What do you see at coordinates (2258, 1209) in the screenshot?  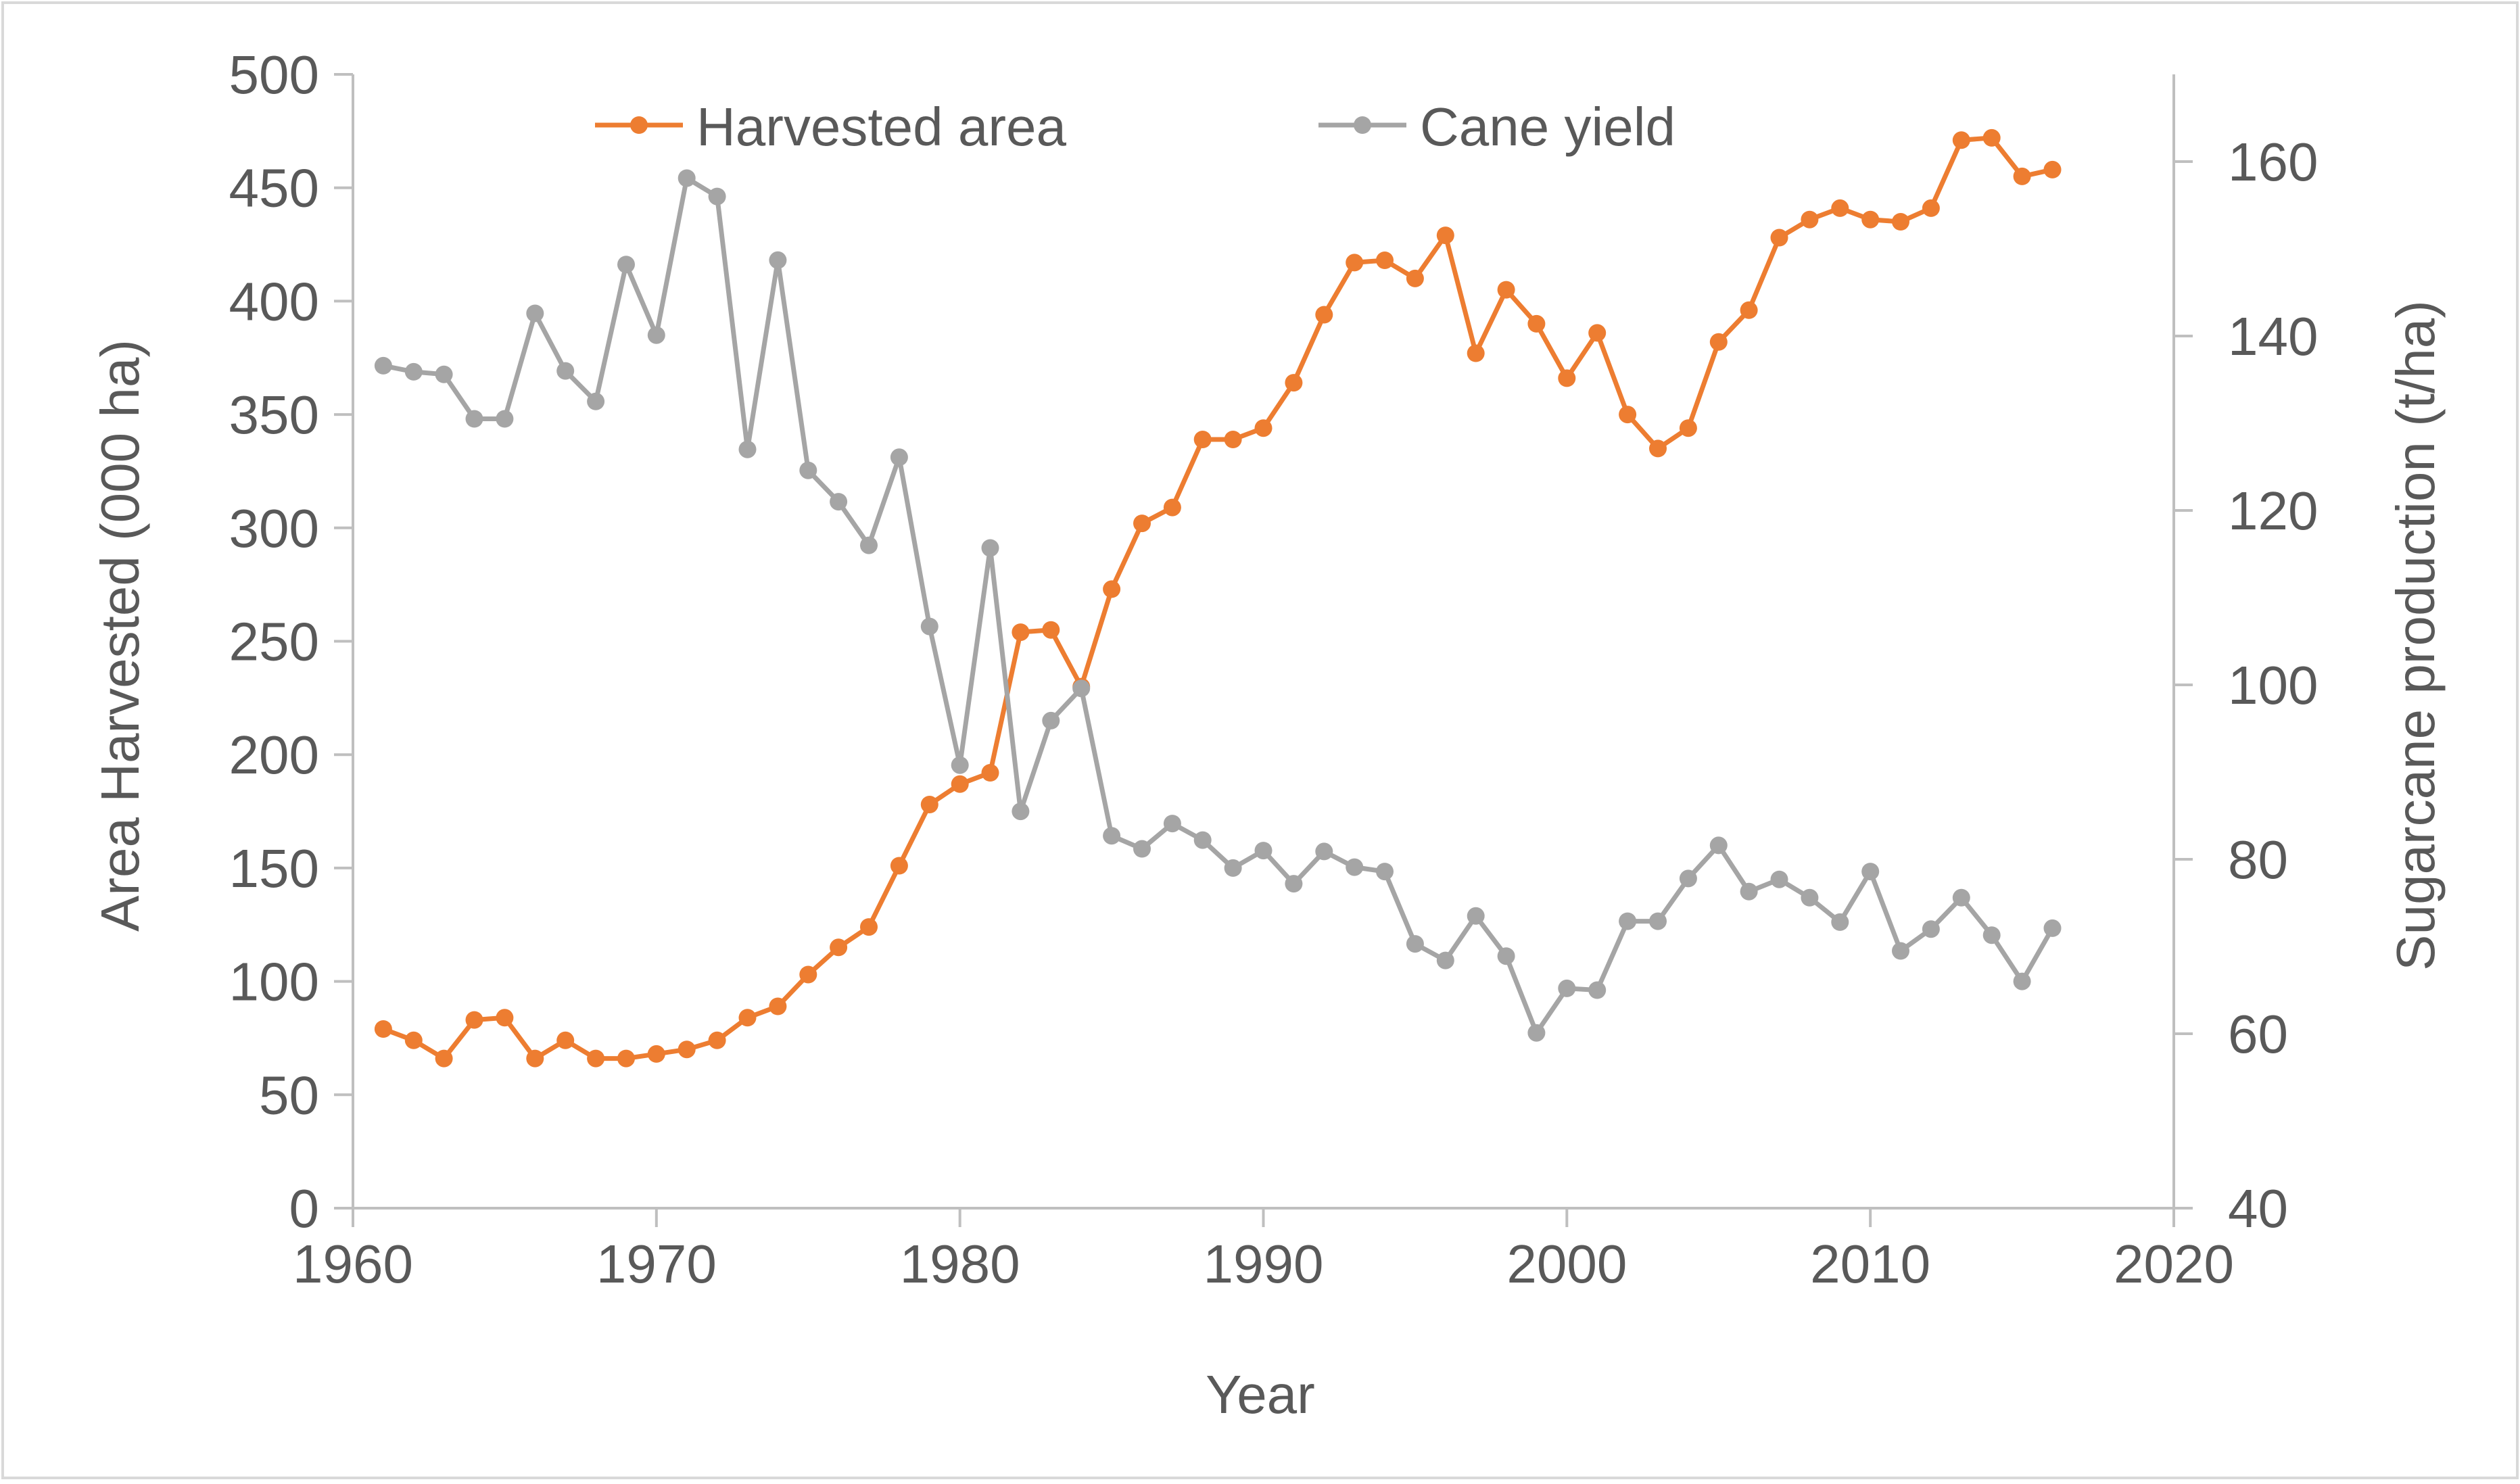 I see `right-y-tick-label: 40` at bounding box center [2258, 1209].